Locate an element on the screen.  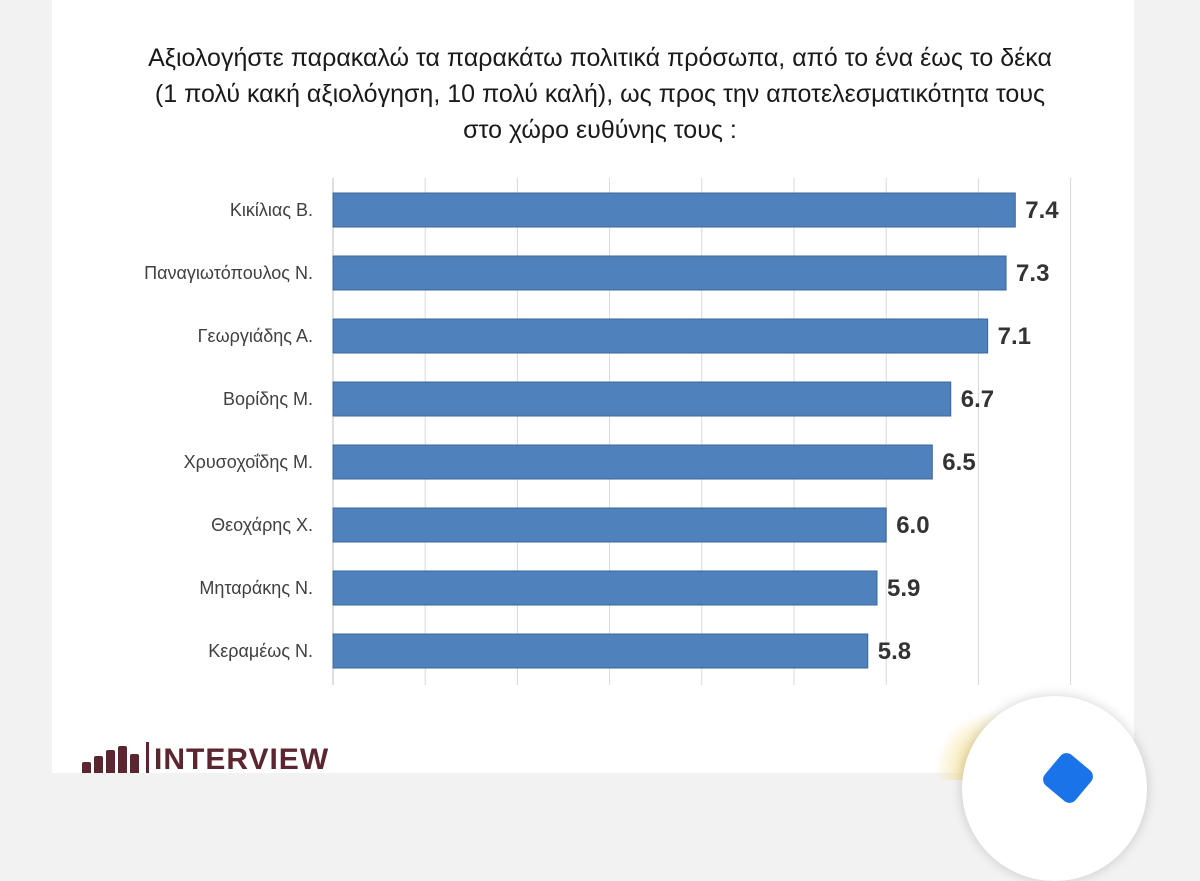
category-label: Κικίλιας Β. is located at coordinates (271, 210).